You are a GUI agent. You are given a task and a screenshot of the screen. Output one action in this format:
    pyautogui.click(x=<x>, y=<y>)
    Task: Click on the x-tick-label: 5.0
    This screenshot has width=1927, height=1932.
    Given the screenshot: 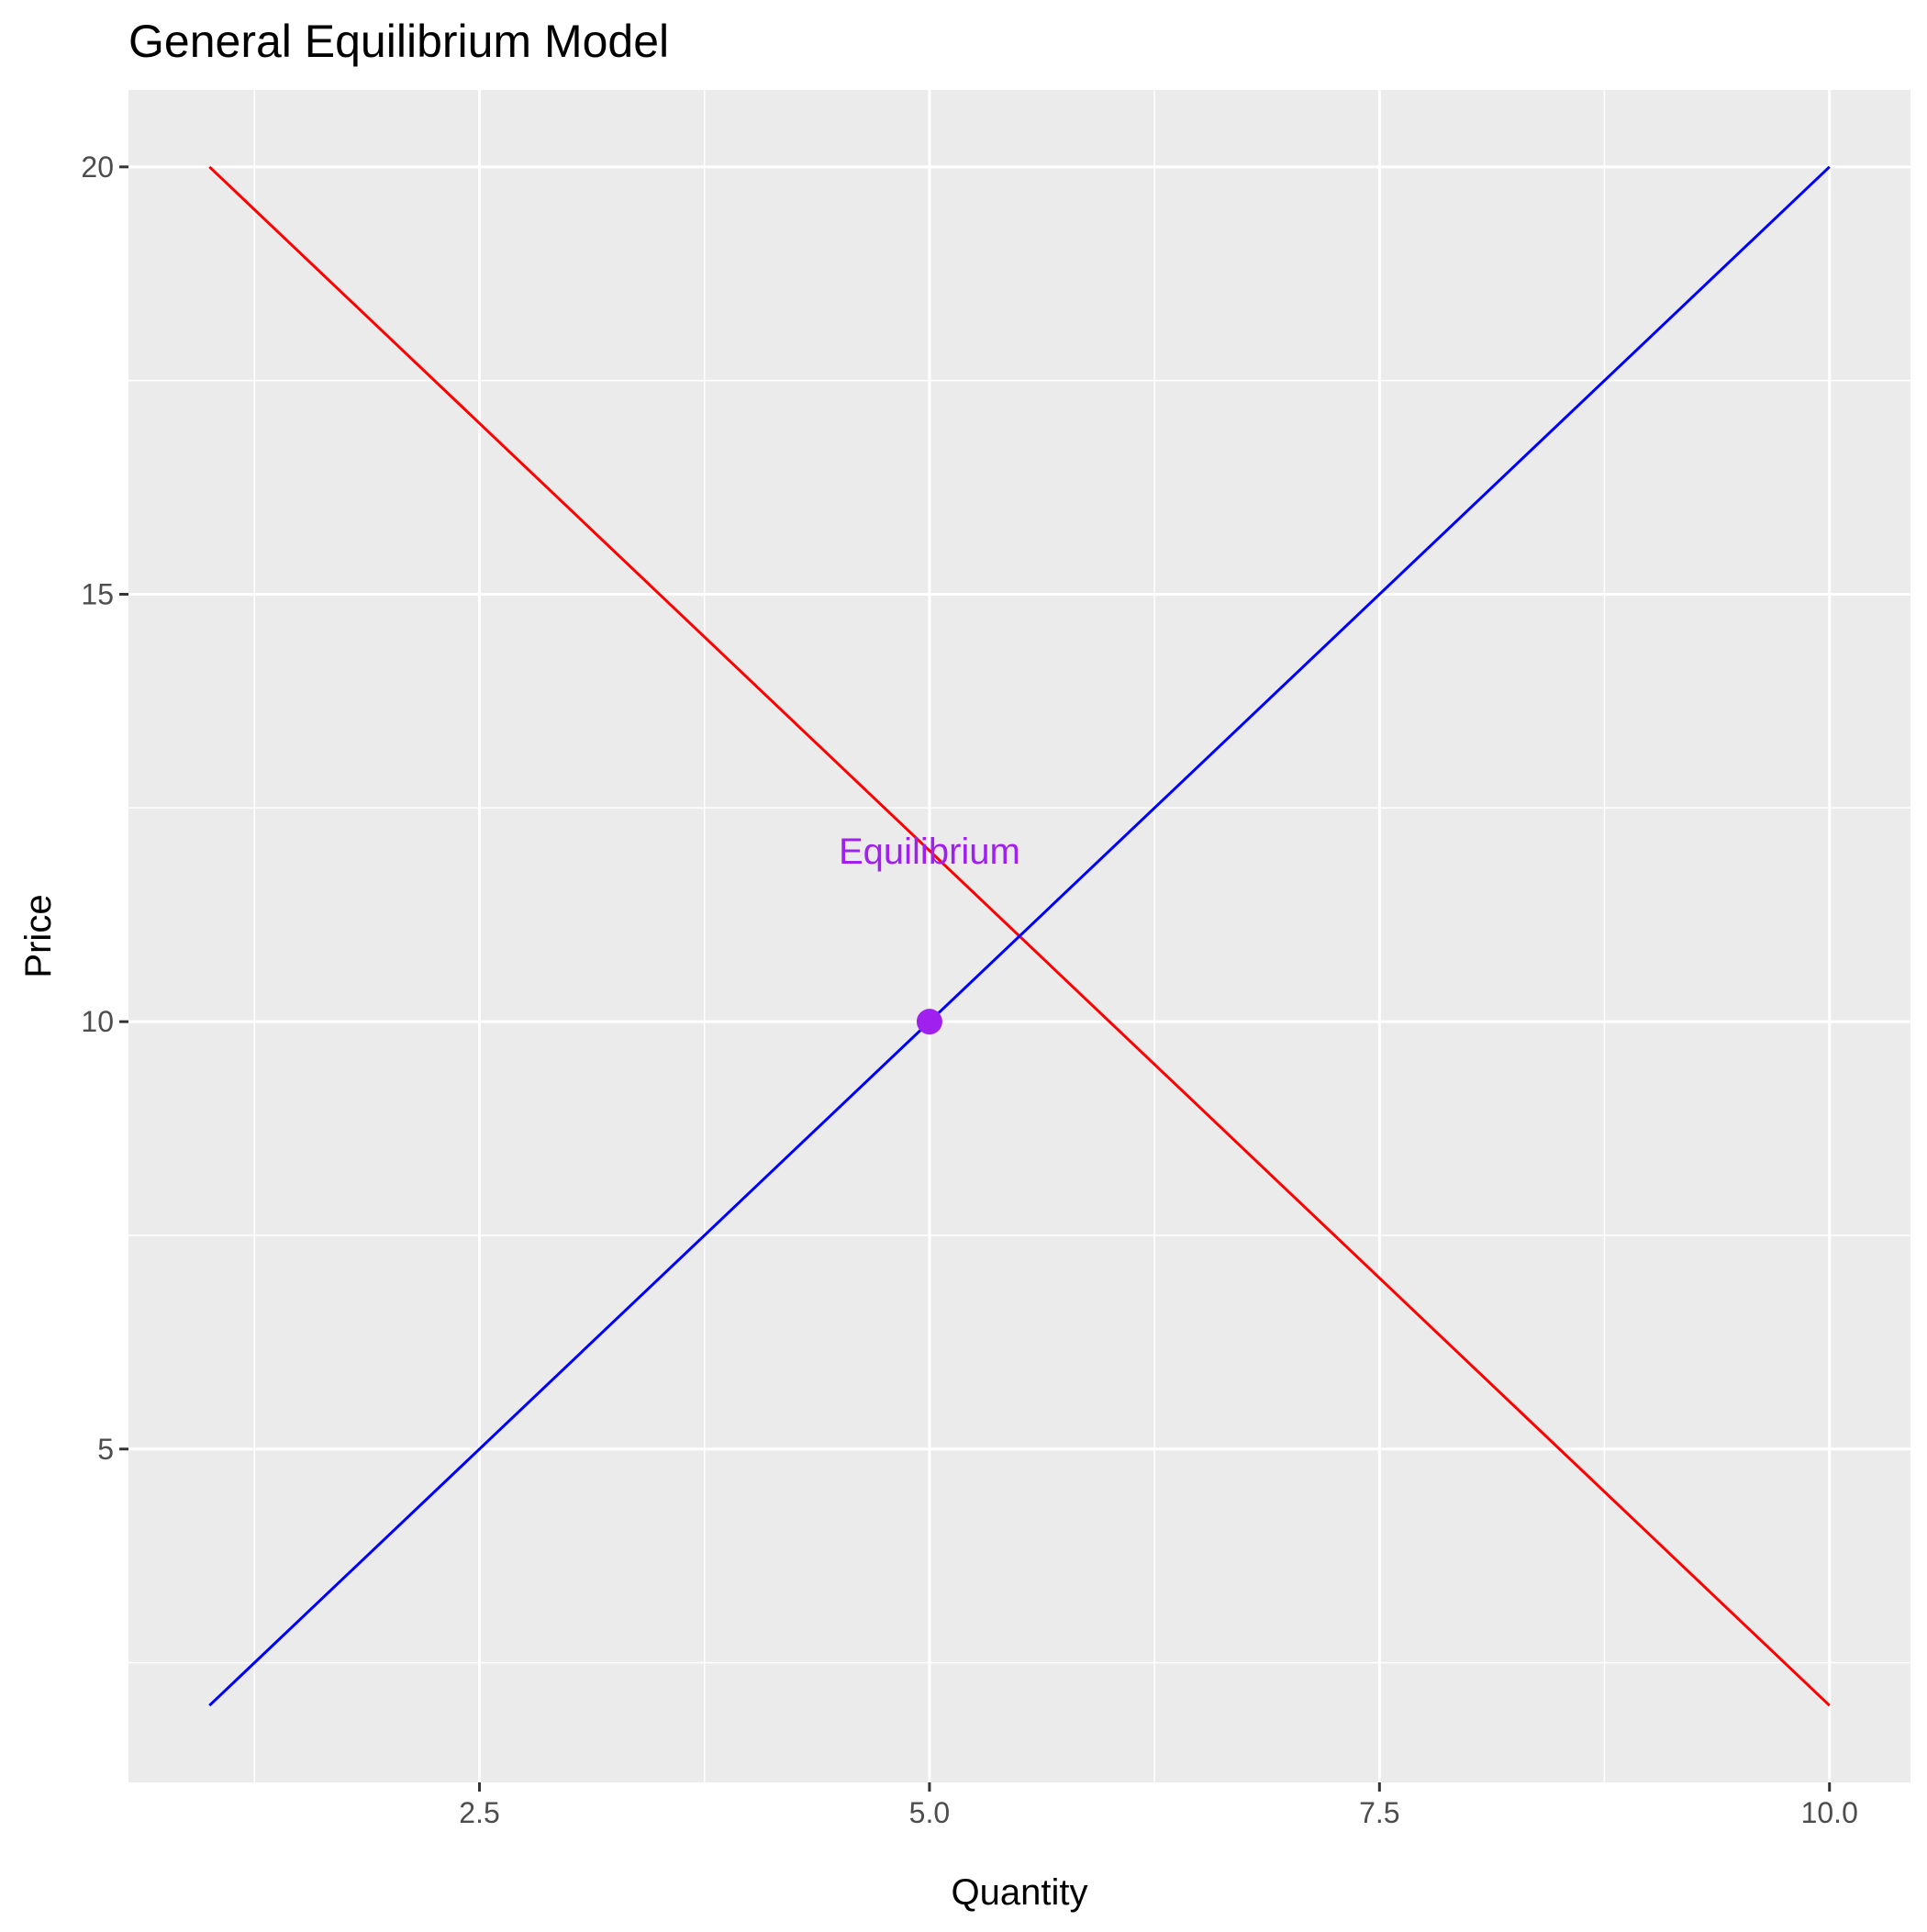 What is the action you would take?
    pyautogui.click(x=929, y=1812)
    